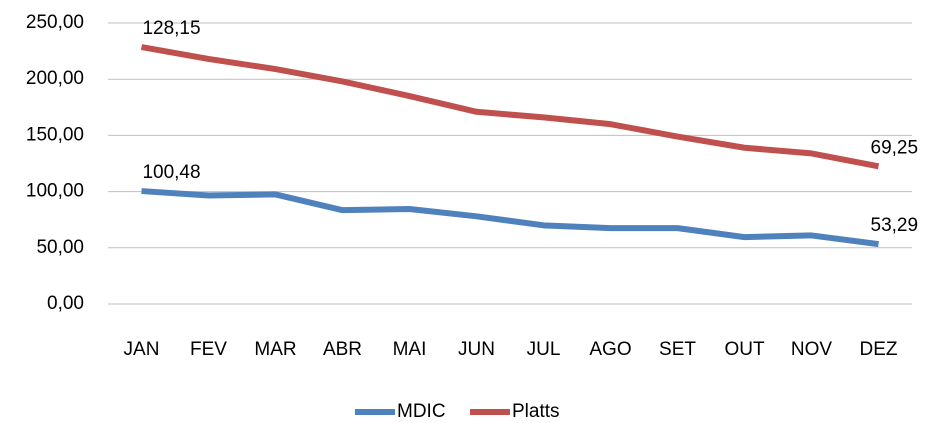 The height and width of the screenshot is (423, 928). Describe the element at coordinates (275, 349) in the screenshot. I see `x-tick-label: MAR` at that location.